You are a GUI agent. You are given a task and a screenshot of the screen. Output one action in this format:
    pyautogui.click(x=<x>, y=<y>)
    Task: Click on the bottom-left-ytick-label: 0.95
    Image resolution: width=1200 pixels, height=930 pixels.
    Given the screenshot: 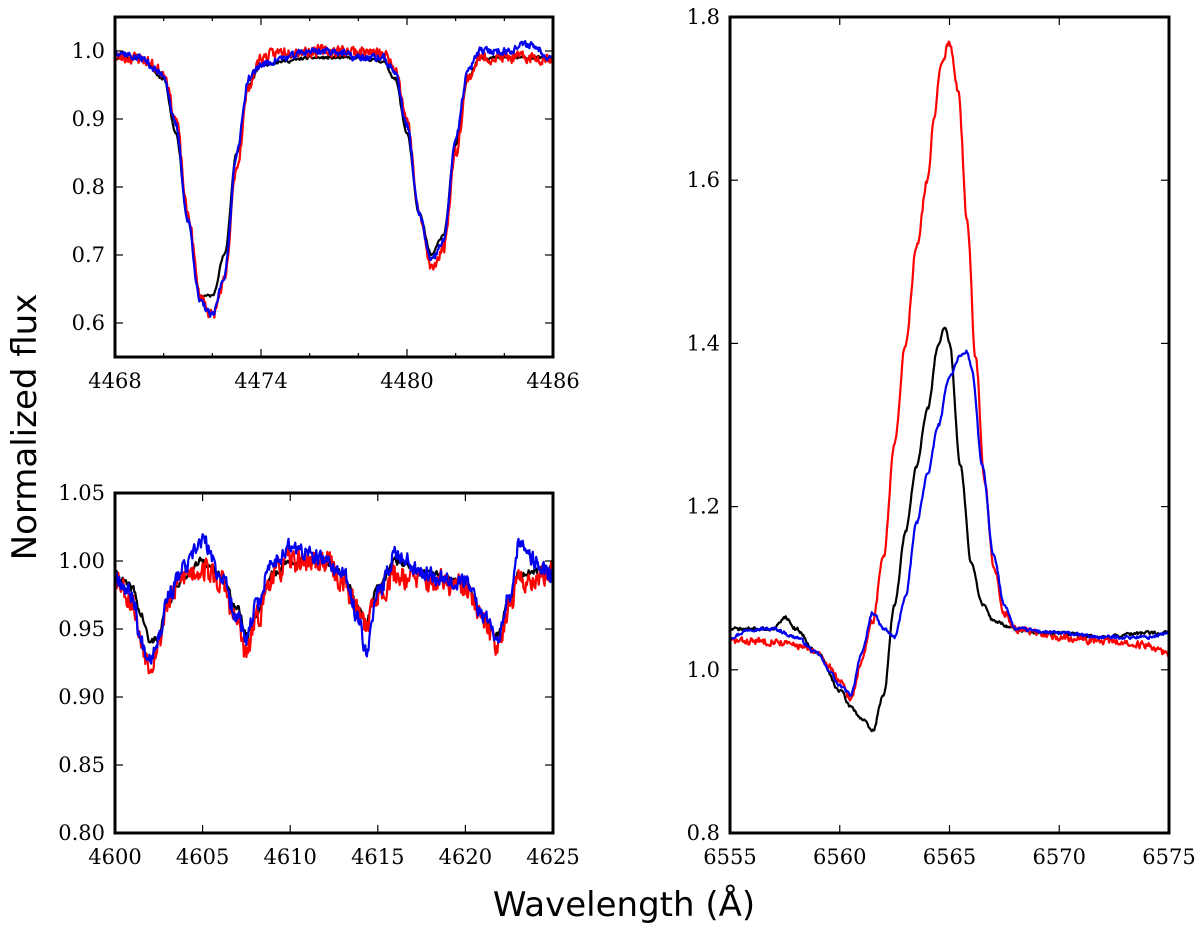 What is the action you would take?
    pyautogui.click(x=81, y=629)
    